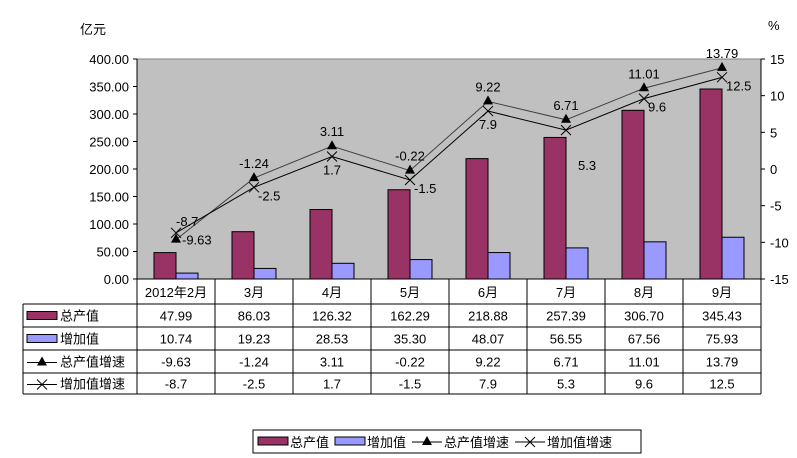  I want to click on table-cell: -9.63, so click(176, 362).